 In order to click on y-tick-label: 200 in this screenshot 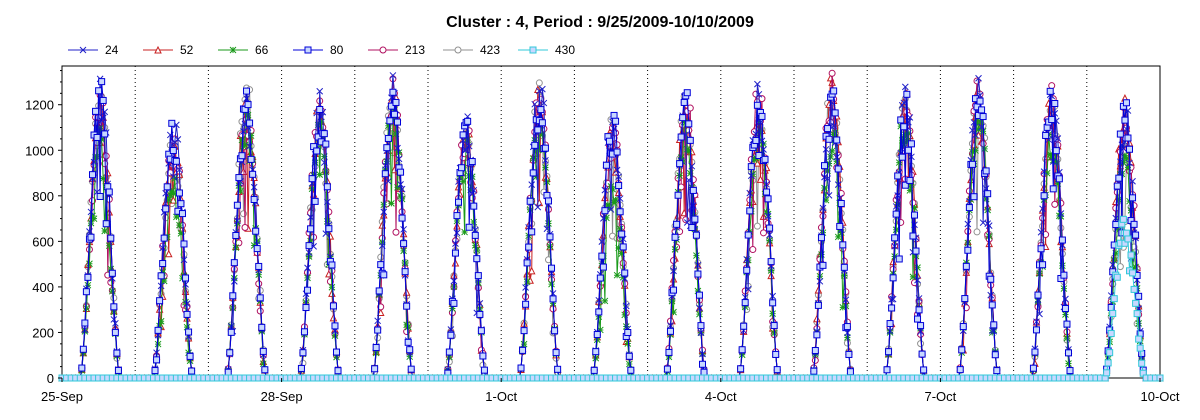, I will do `click(43, 332)`.